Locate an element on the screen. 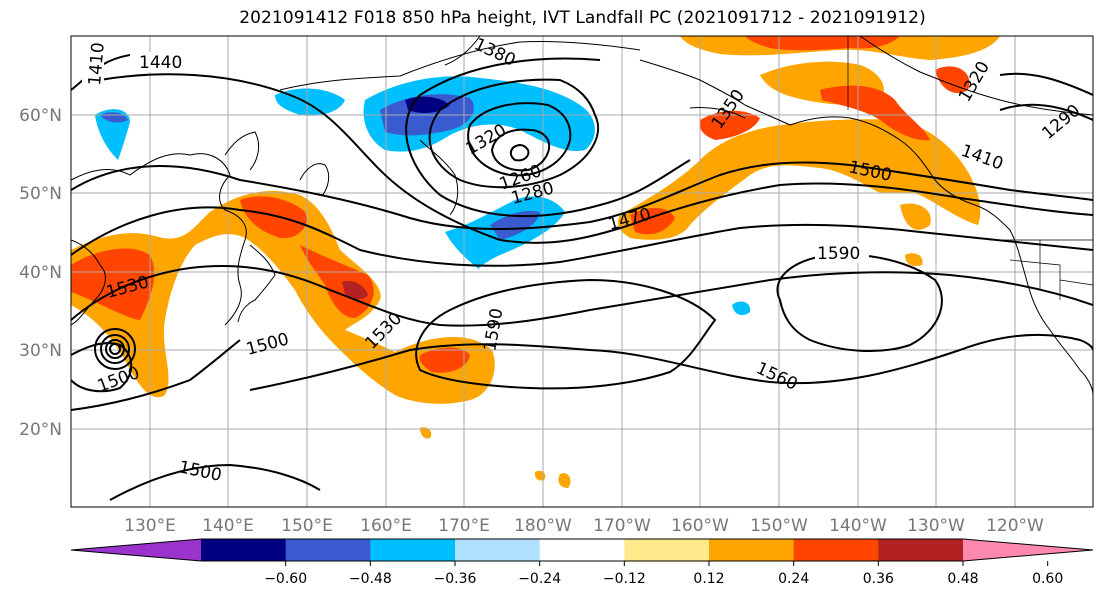 The width and height of the screenshot is (1105, 601). colorbar-extend-low is located at coordinates (136, 550).